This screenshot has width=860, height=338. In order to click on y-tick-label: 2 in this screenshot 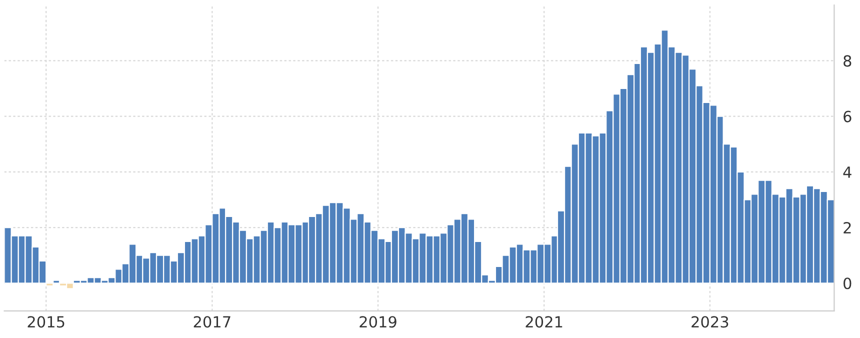, I will do `click(847, 228)`.